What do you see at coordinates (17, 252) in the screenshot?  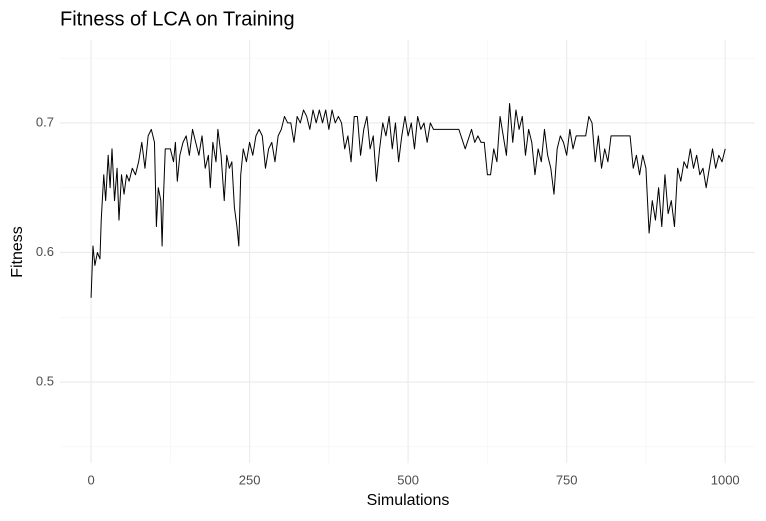 I see `y-axis-label: Fitness` at bounding box center [17, 252].